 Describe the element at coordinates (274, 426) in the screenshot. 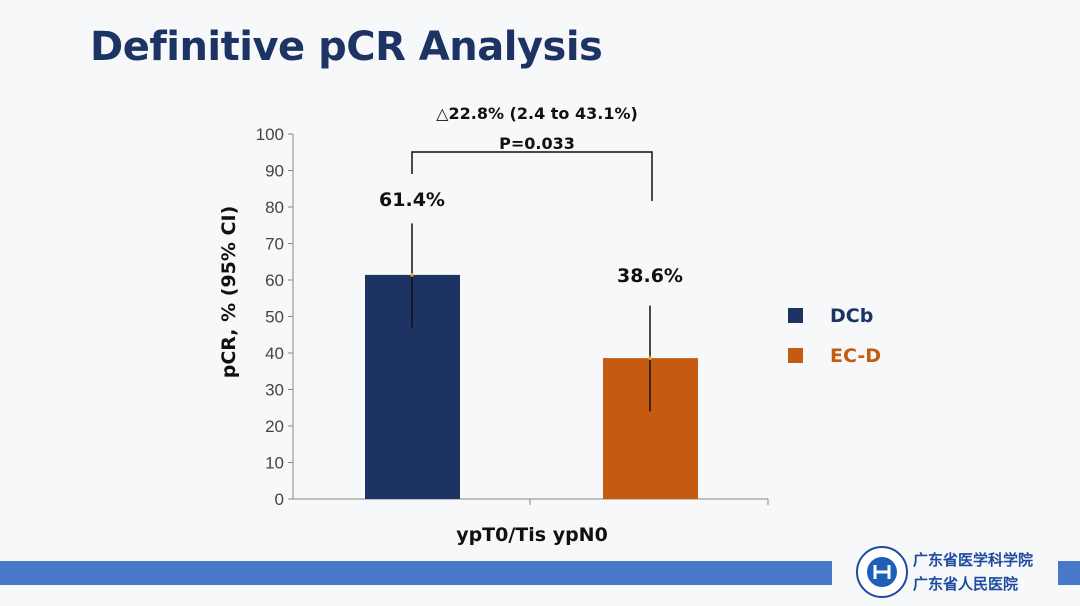

I see `y-tick-label: 20` at that location.